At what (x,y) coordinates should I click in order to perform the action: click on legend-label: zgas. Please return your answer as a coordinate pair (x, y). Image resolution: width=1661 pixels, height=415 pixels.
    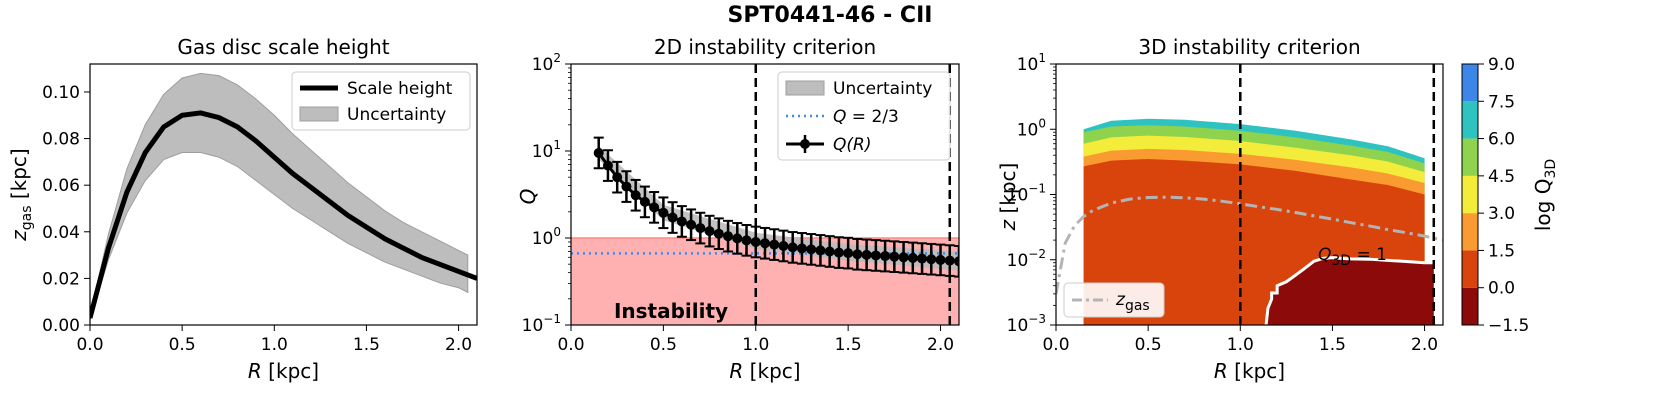
    Looking at the image, I should click on (1132, 302).